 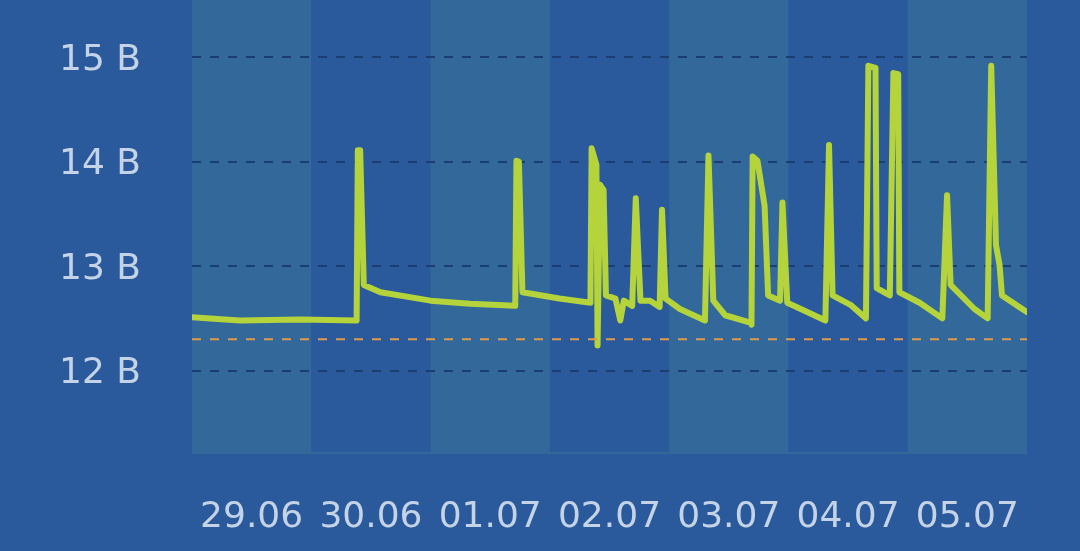 I want to click on x-tick-label: 05.07, so click(x=967, y=515).